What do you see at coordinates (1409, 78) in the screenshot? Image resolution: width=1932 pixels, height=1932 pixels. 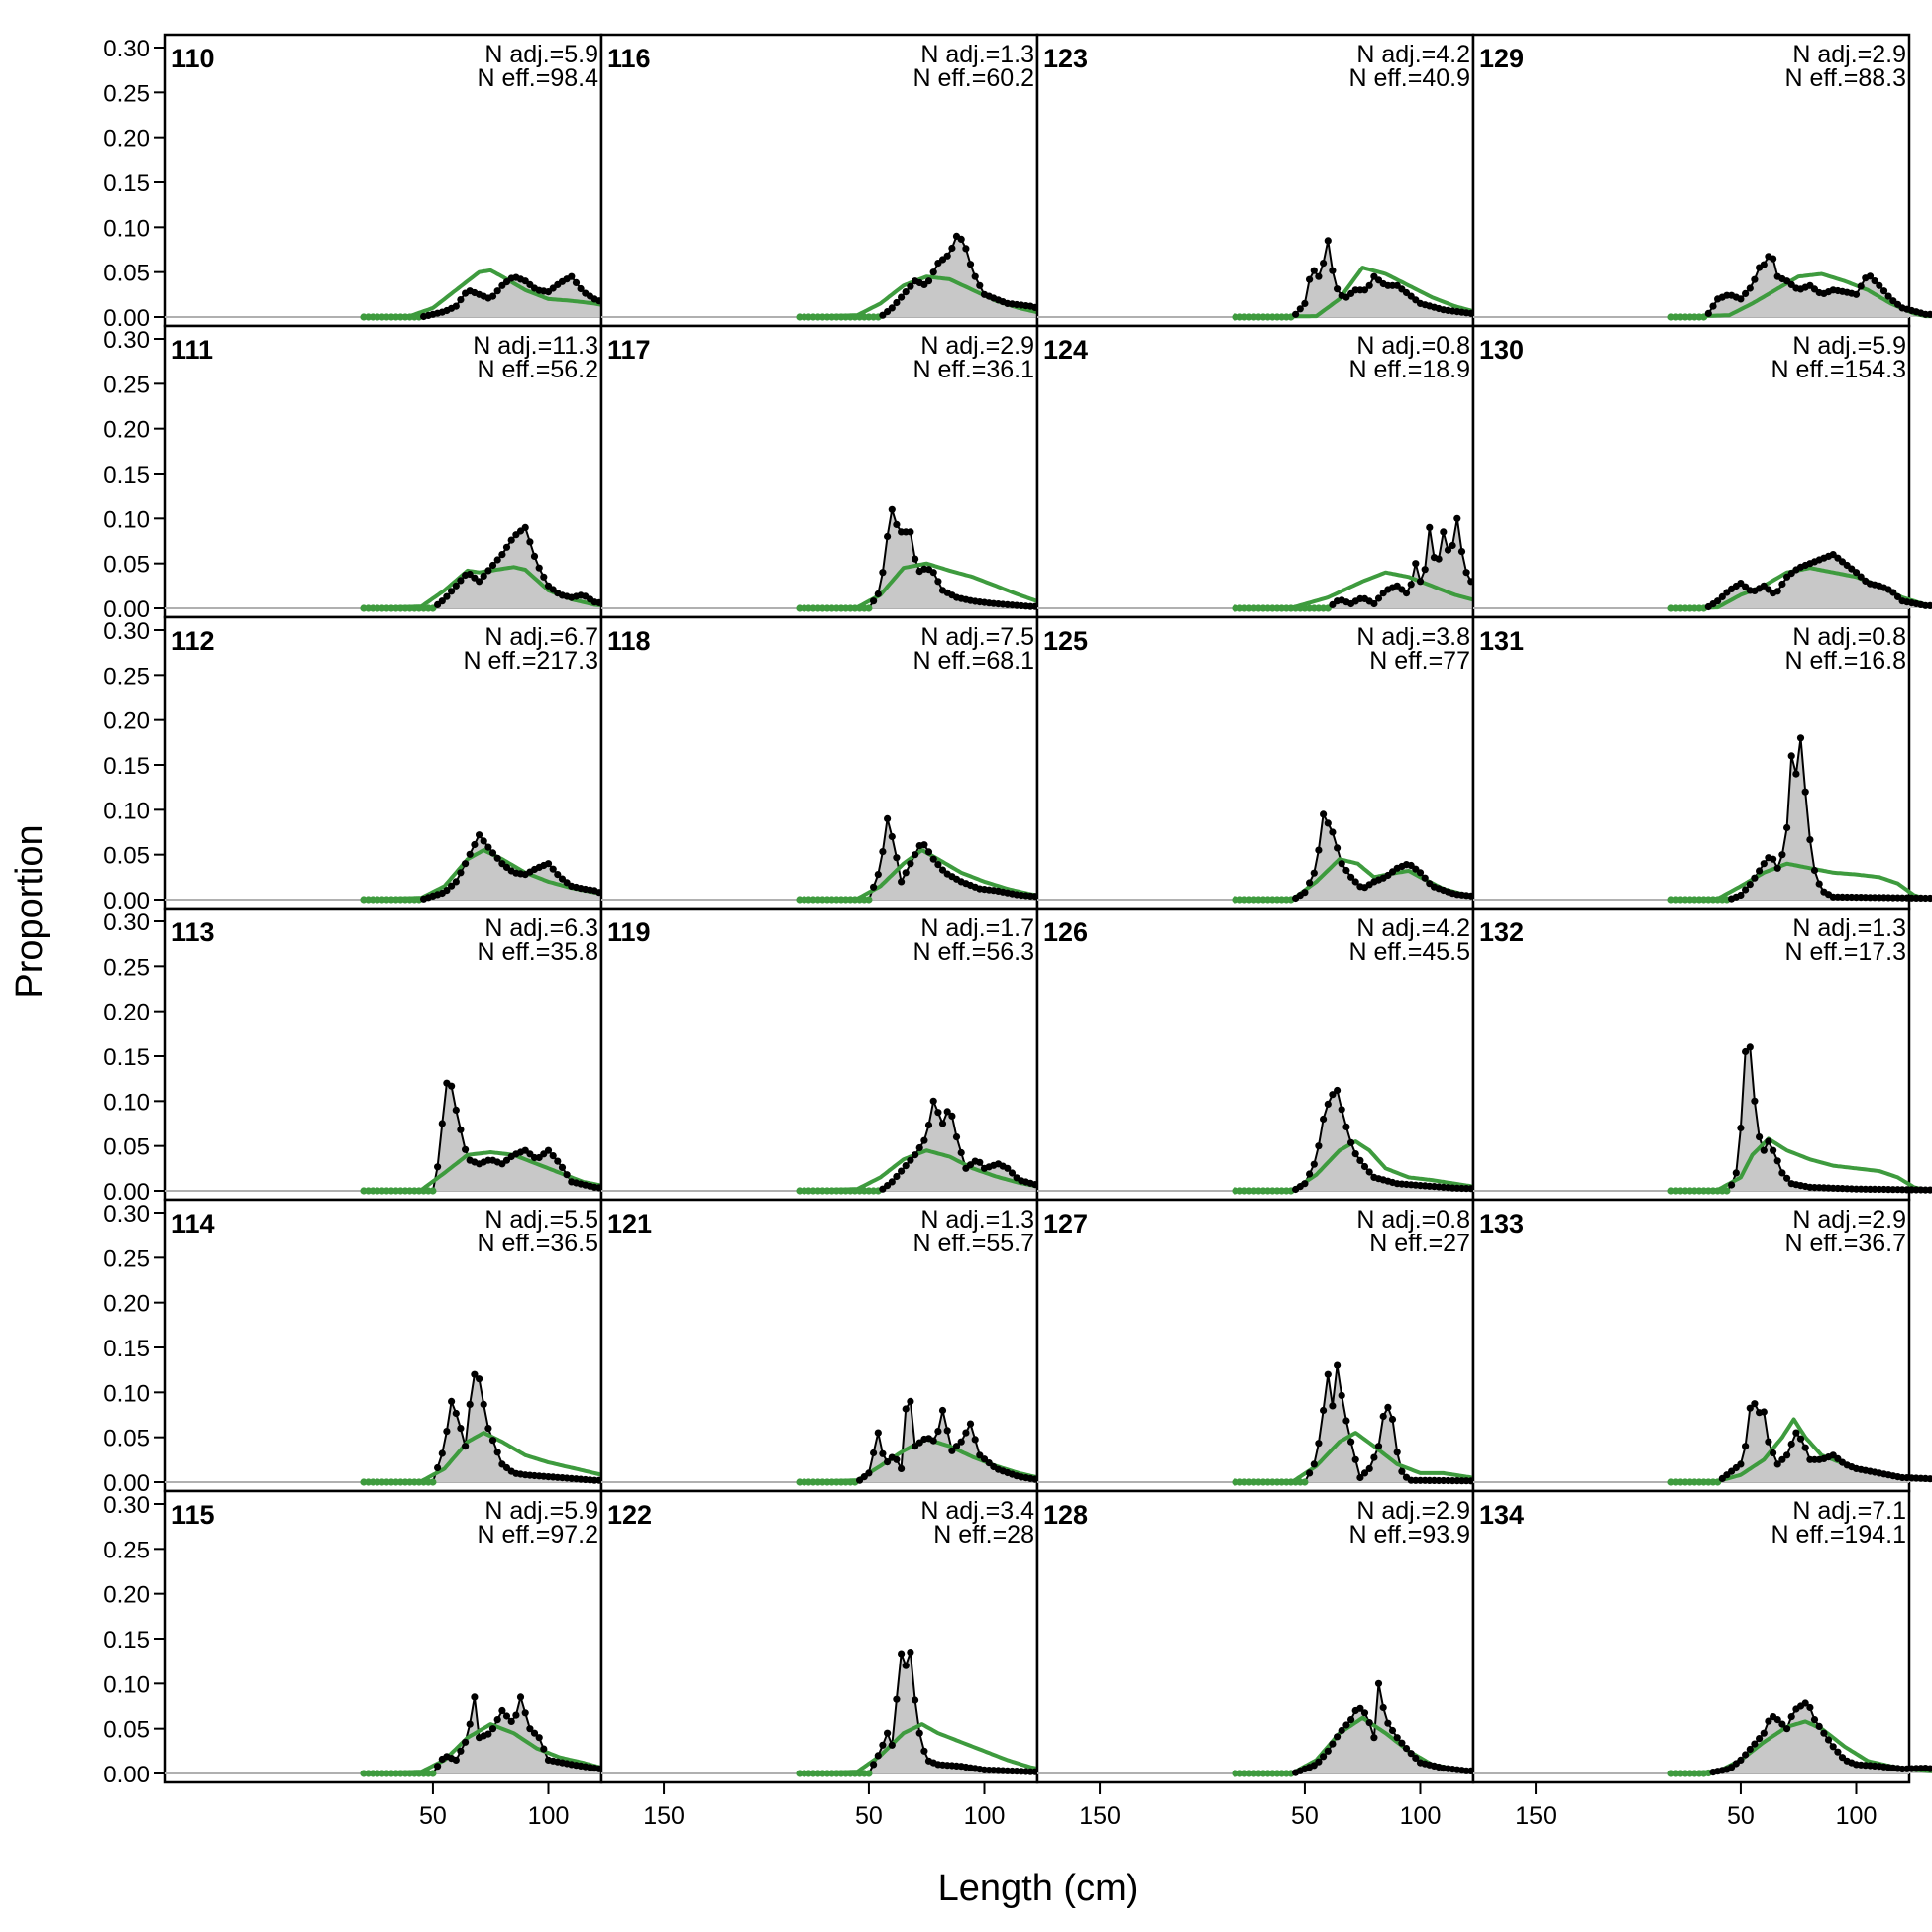 I see `n-eff-label: N eff.=40.9` at bounding box center [1409, 78].